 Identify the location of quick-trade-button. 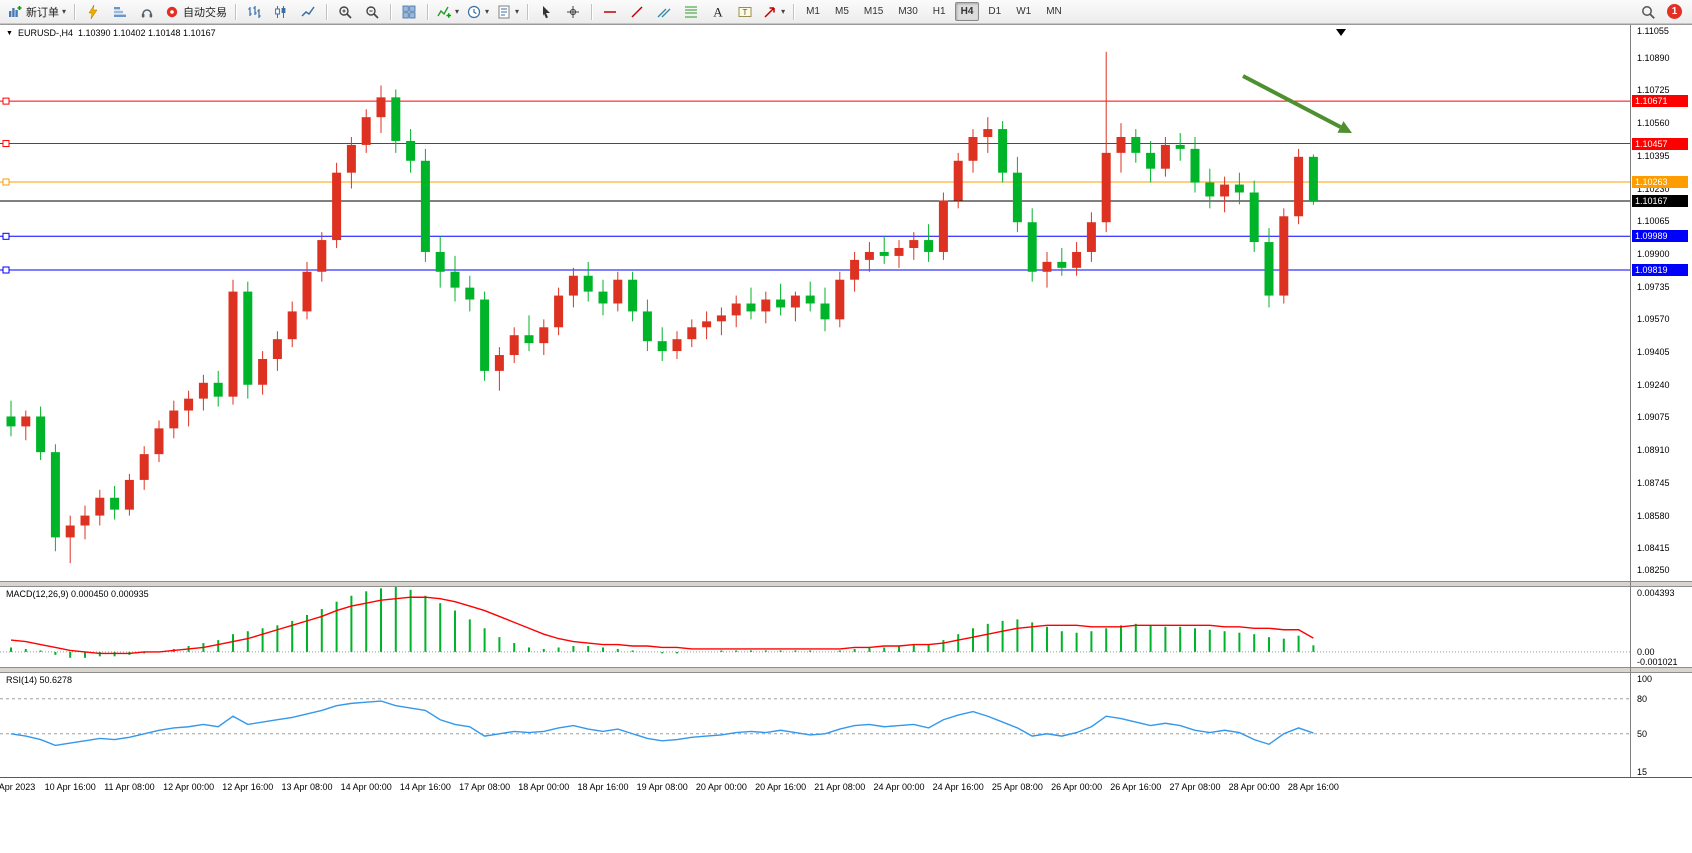
(93, 12).